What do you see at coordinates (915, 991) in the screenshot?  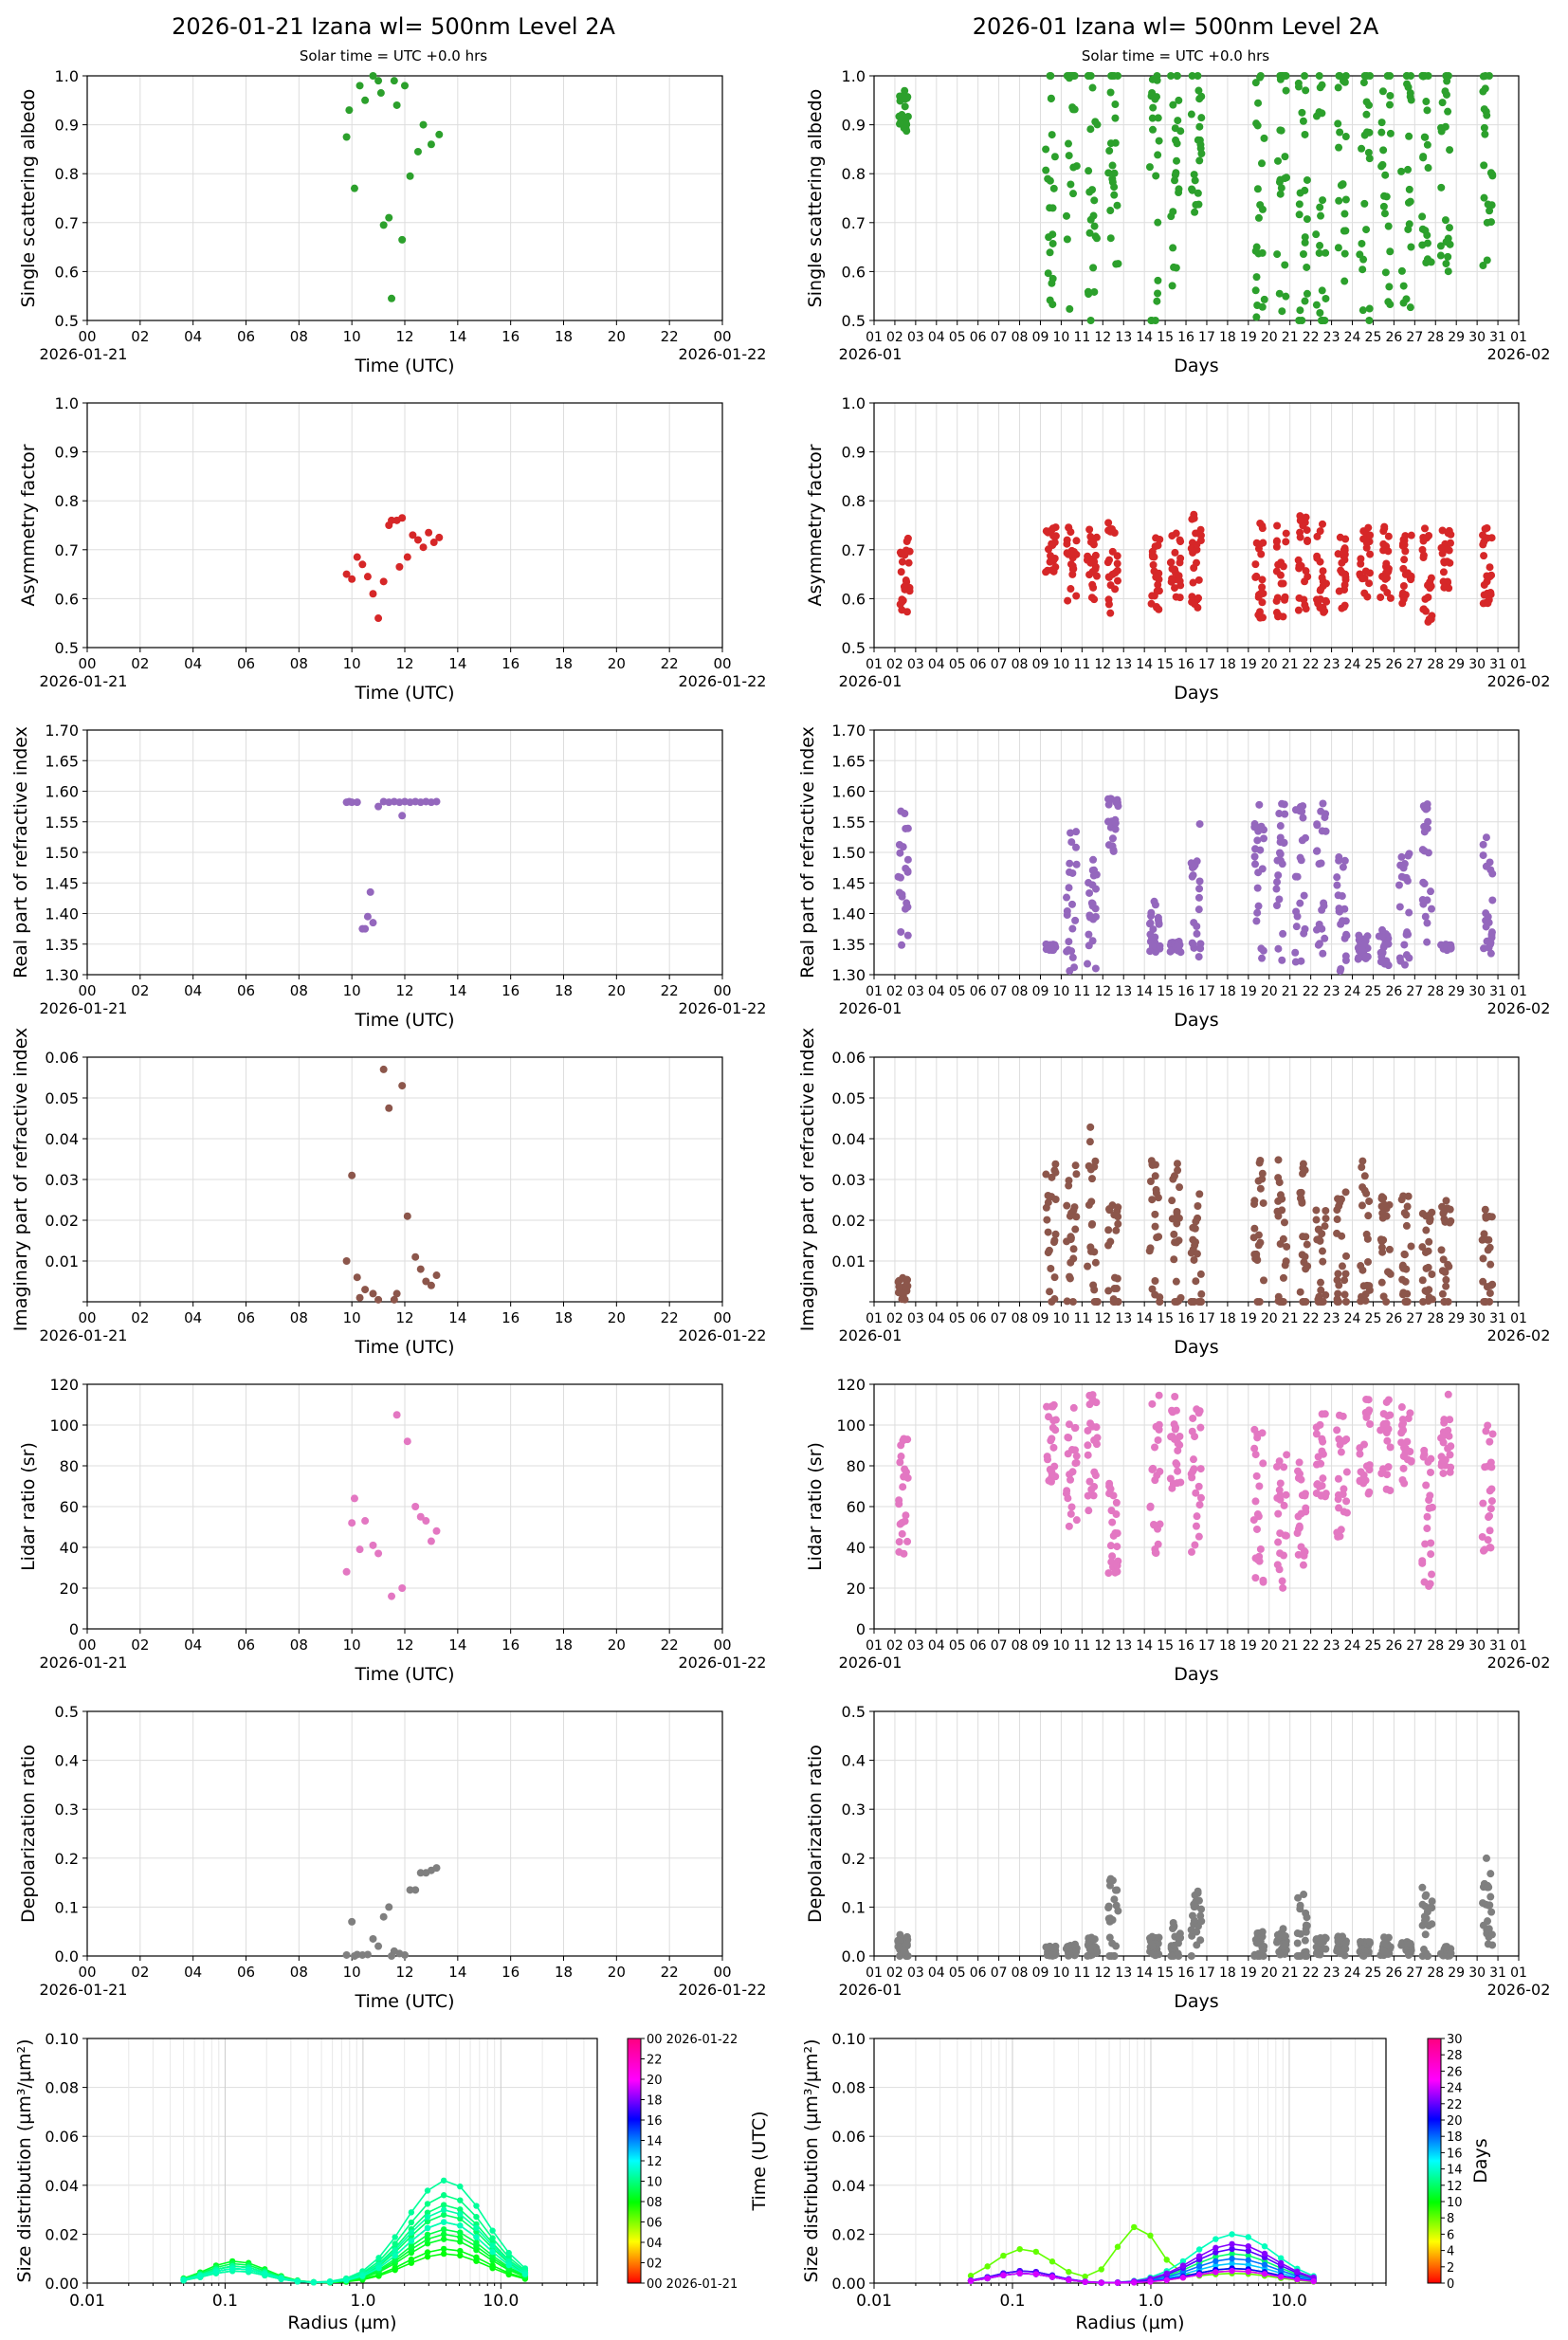 I see `x-tick-label: 03` at bounding box center [915, 991].